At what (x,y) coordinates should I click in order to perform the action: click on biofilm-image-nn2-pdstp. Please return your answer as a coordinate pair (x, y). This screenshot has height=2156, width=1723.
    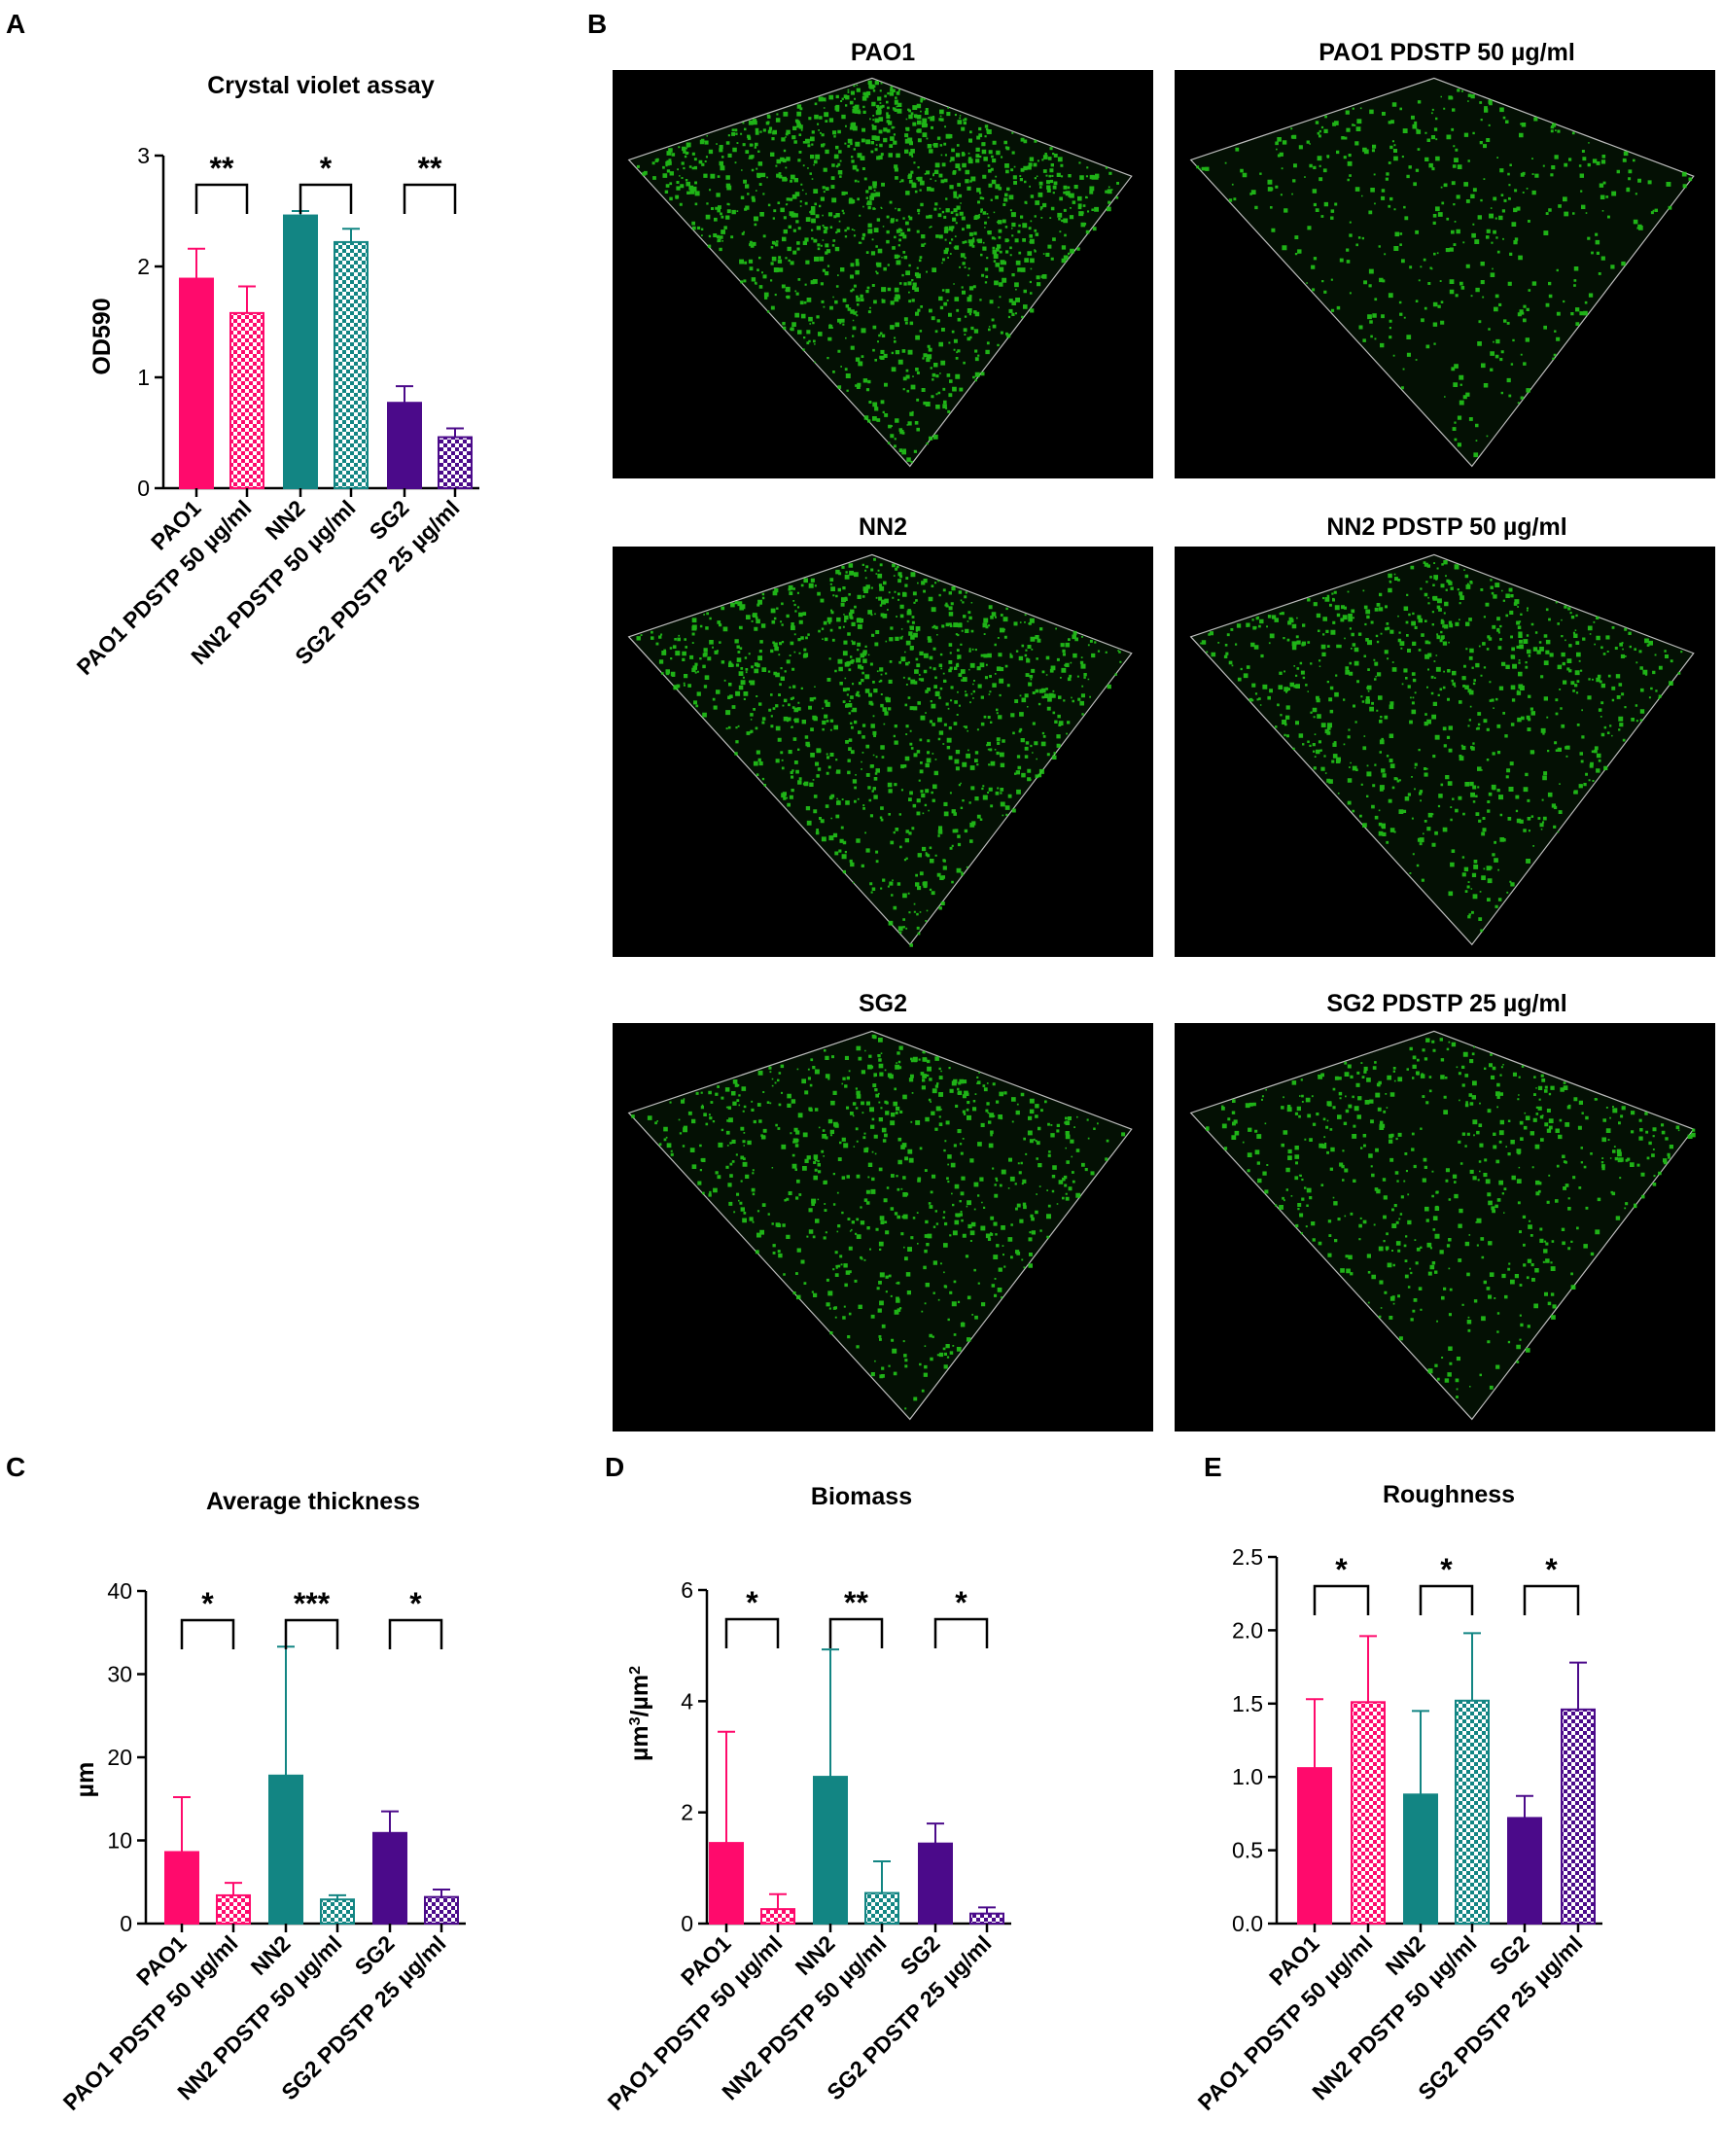
    Looking at the image, I should click on (1445, 752).